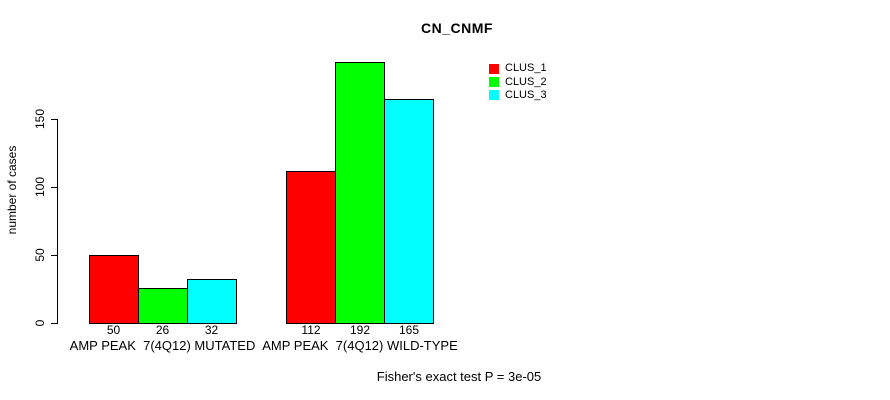 The height and width of the screenshot is (400, 890). What do you see at coordinates (409, 330) in the screenshot?
I see `bar-value-label: 165` at bounding box center [409, 330].